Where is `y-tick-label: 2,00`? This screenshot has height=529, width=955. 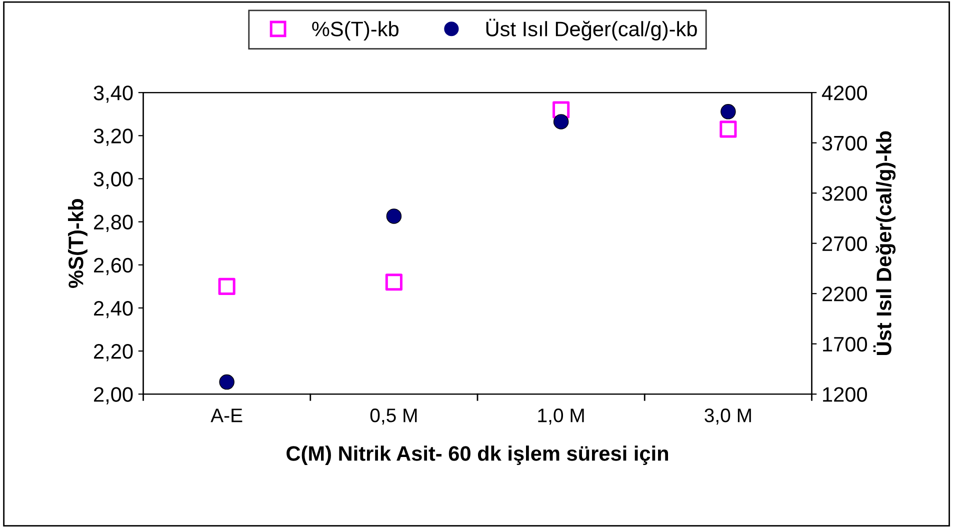 y-tick-label: 2,00 is located at coordinates (113, 395).